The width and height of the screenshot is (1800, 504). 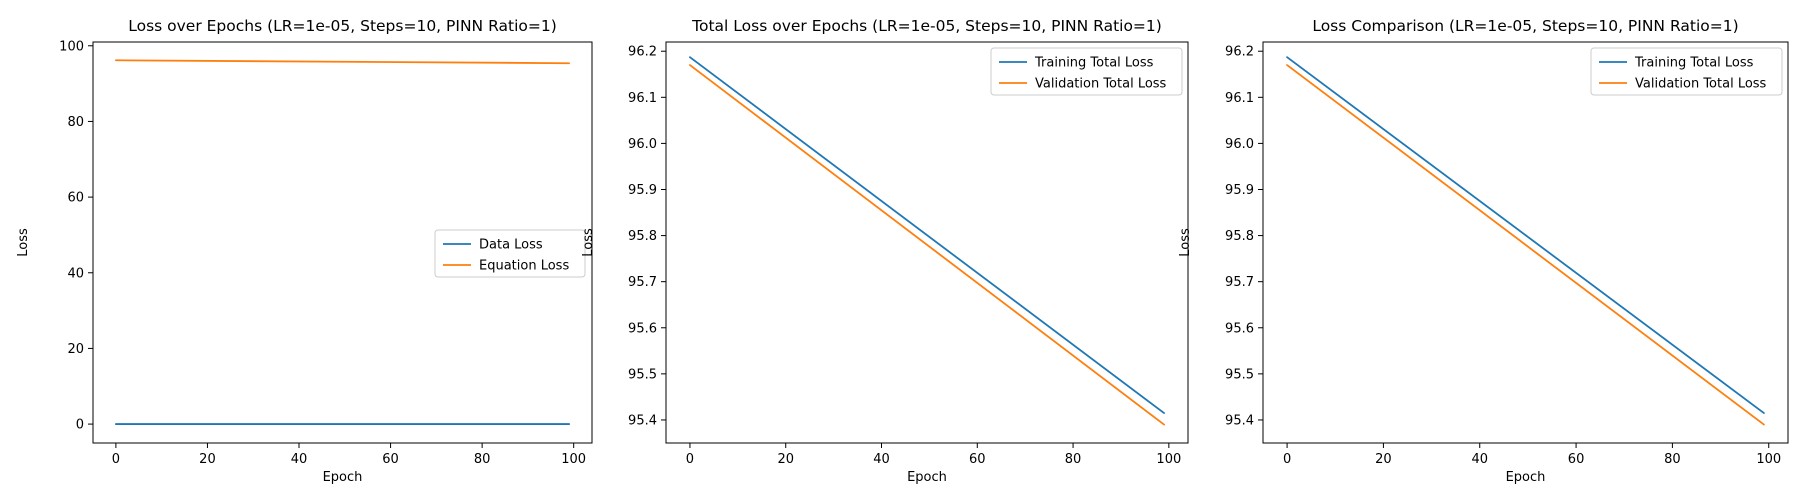 I want to click on legend: Data Loss Equation Loss, so click(x=510, y=253).